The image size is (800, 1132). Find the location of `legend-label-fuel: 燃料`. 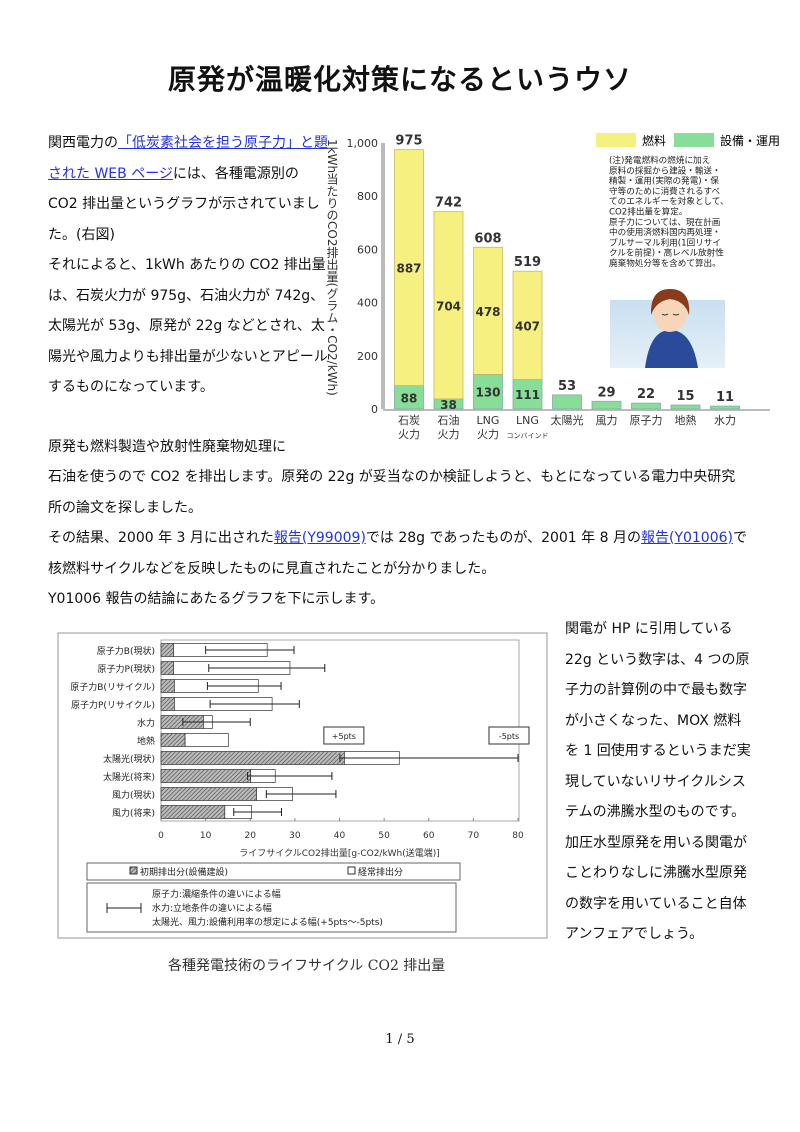

legend-label-fuel: 燃料 is located at coordinates (654, 140).